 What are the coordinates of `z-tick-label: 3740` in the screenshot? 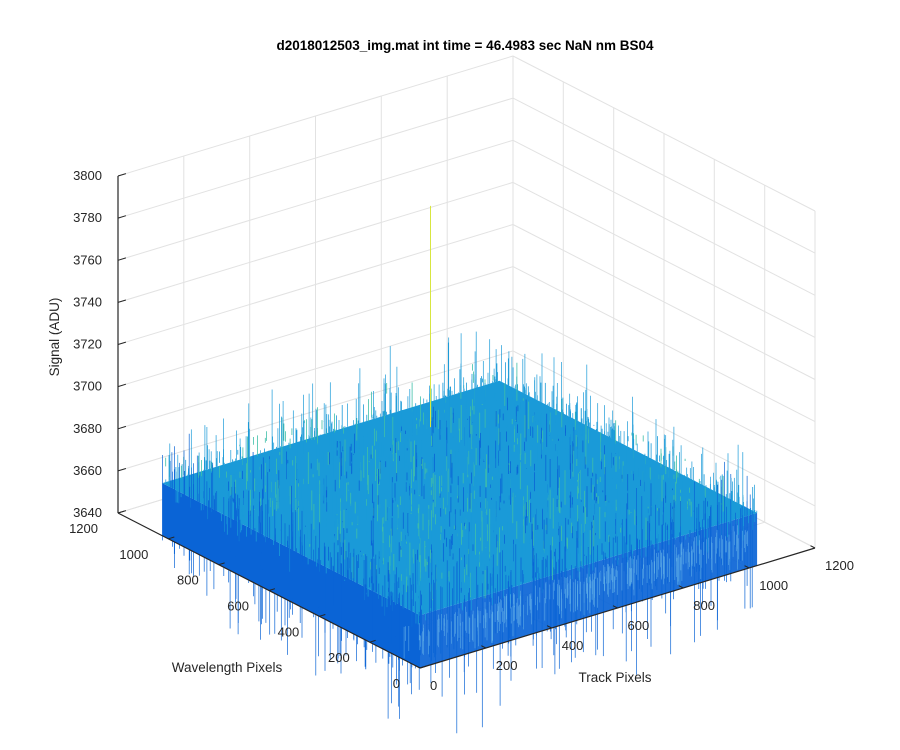 It's located at (87, 301).